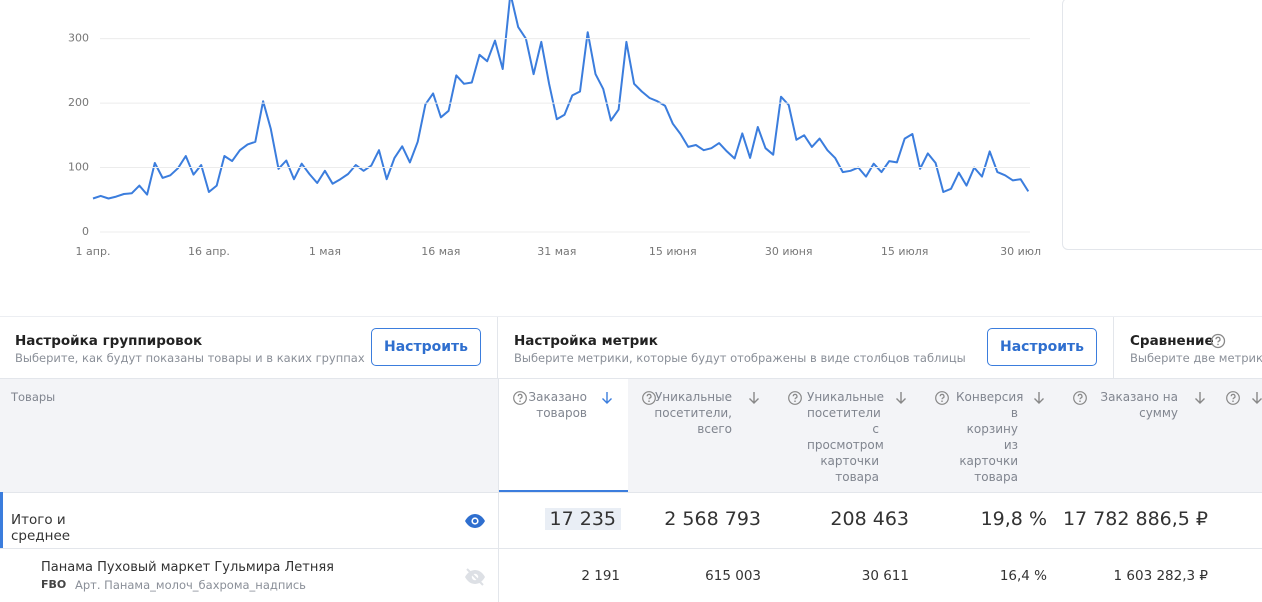  Describe the element at coordinates (1160, 576) in the screenshot. I see `row-value: 1 603 282,3 ₽` at that location.